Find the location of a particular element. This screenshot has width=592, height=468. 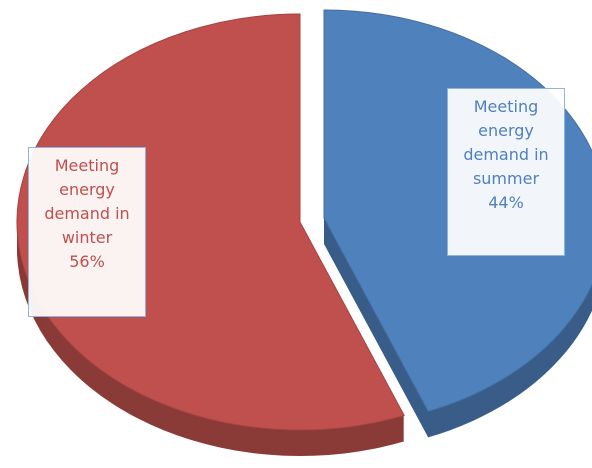

data-label: Meeting energy demand in summer 44% is located at coordinates (506, 172).